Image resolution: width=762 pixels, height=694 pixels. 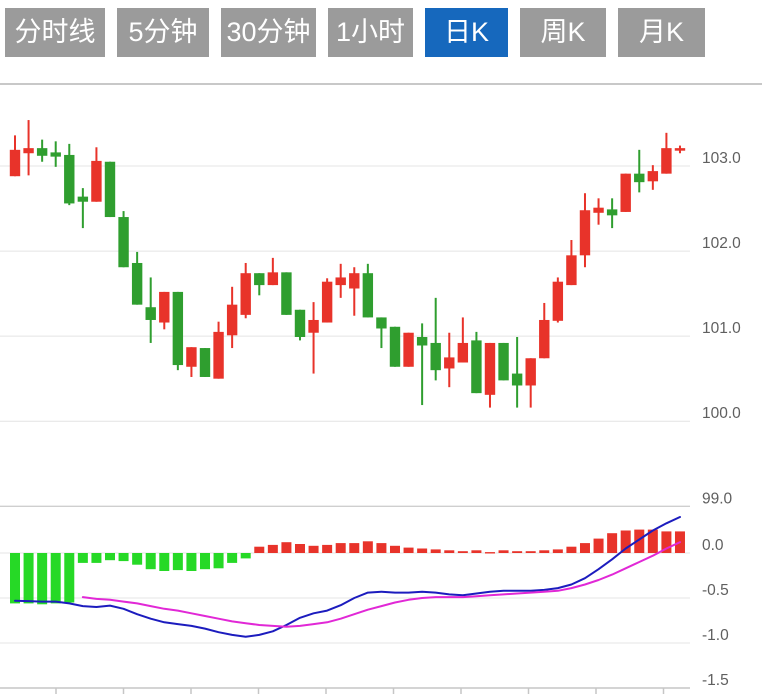 What do you see at coordinates (661, 32) in the screenshot?
I see `tab-monthly-k: 月K` at bounding box center [661, 32].